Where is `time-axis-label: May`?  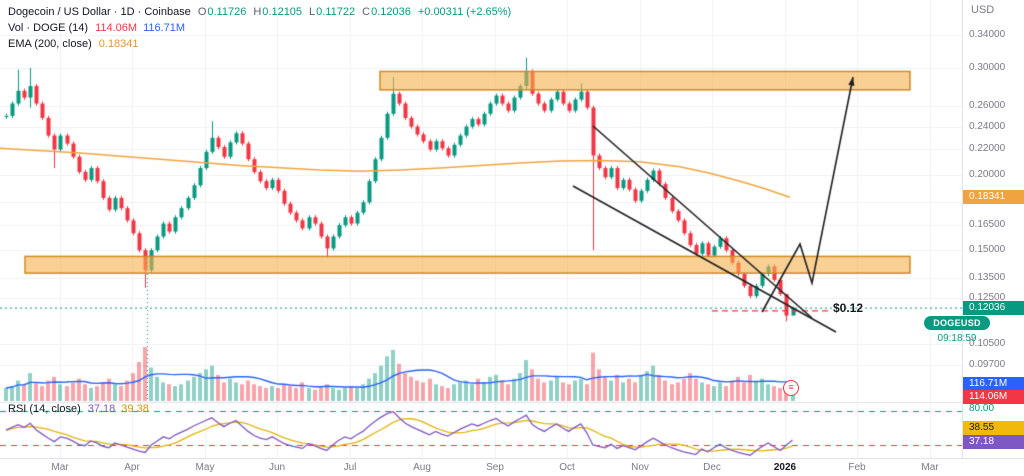
time-axis-label: May is located at coordinates (205, 467).